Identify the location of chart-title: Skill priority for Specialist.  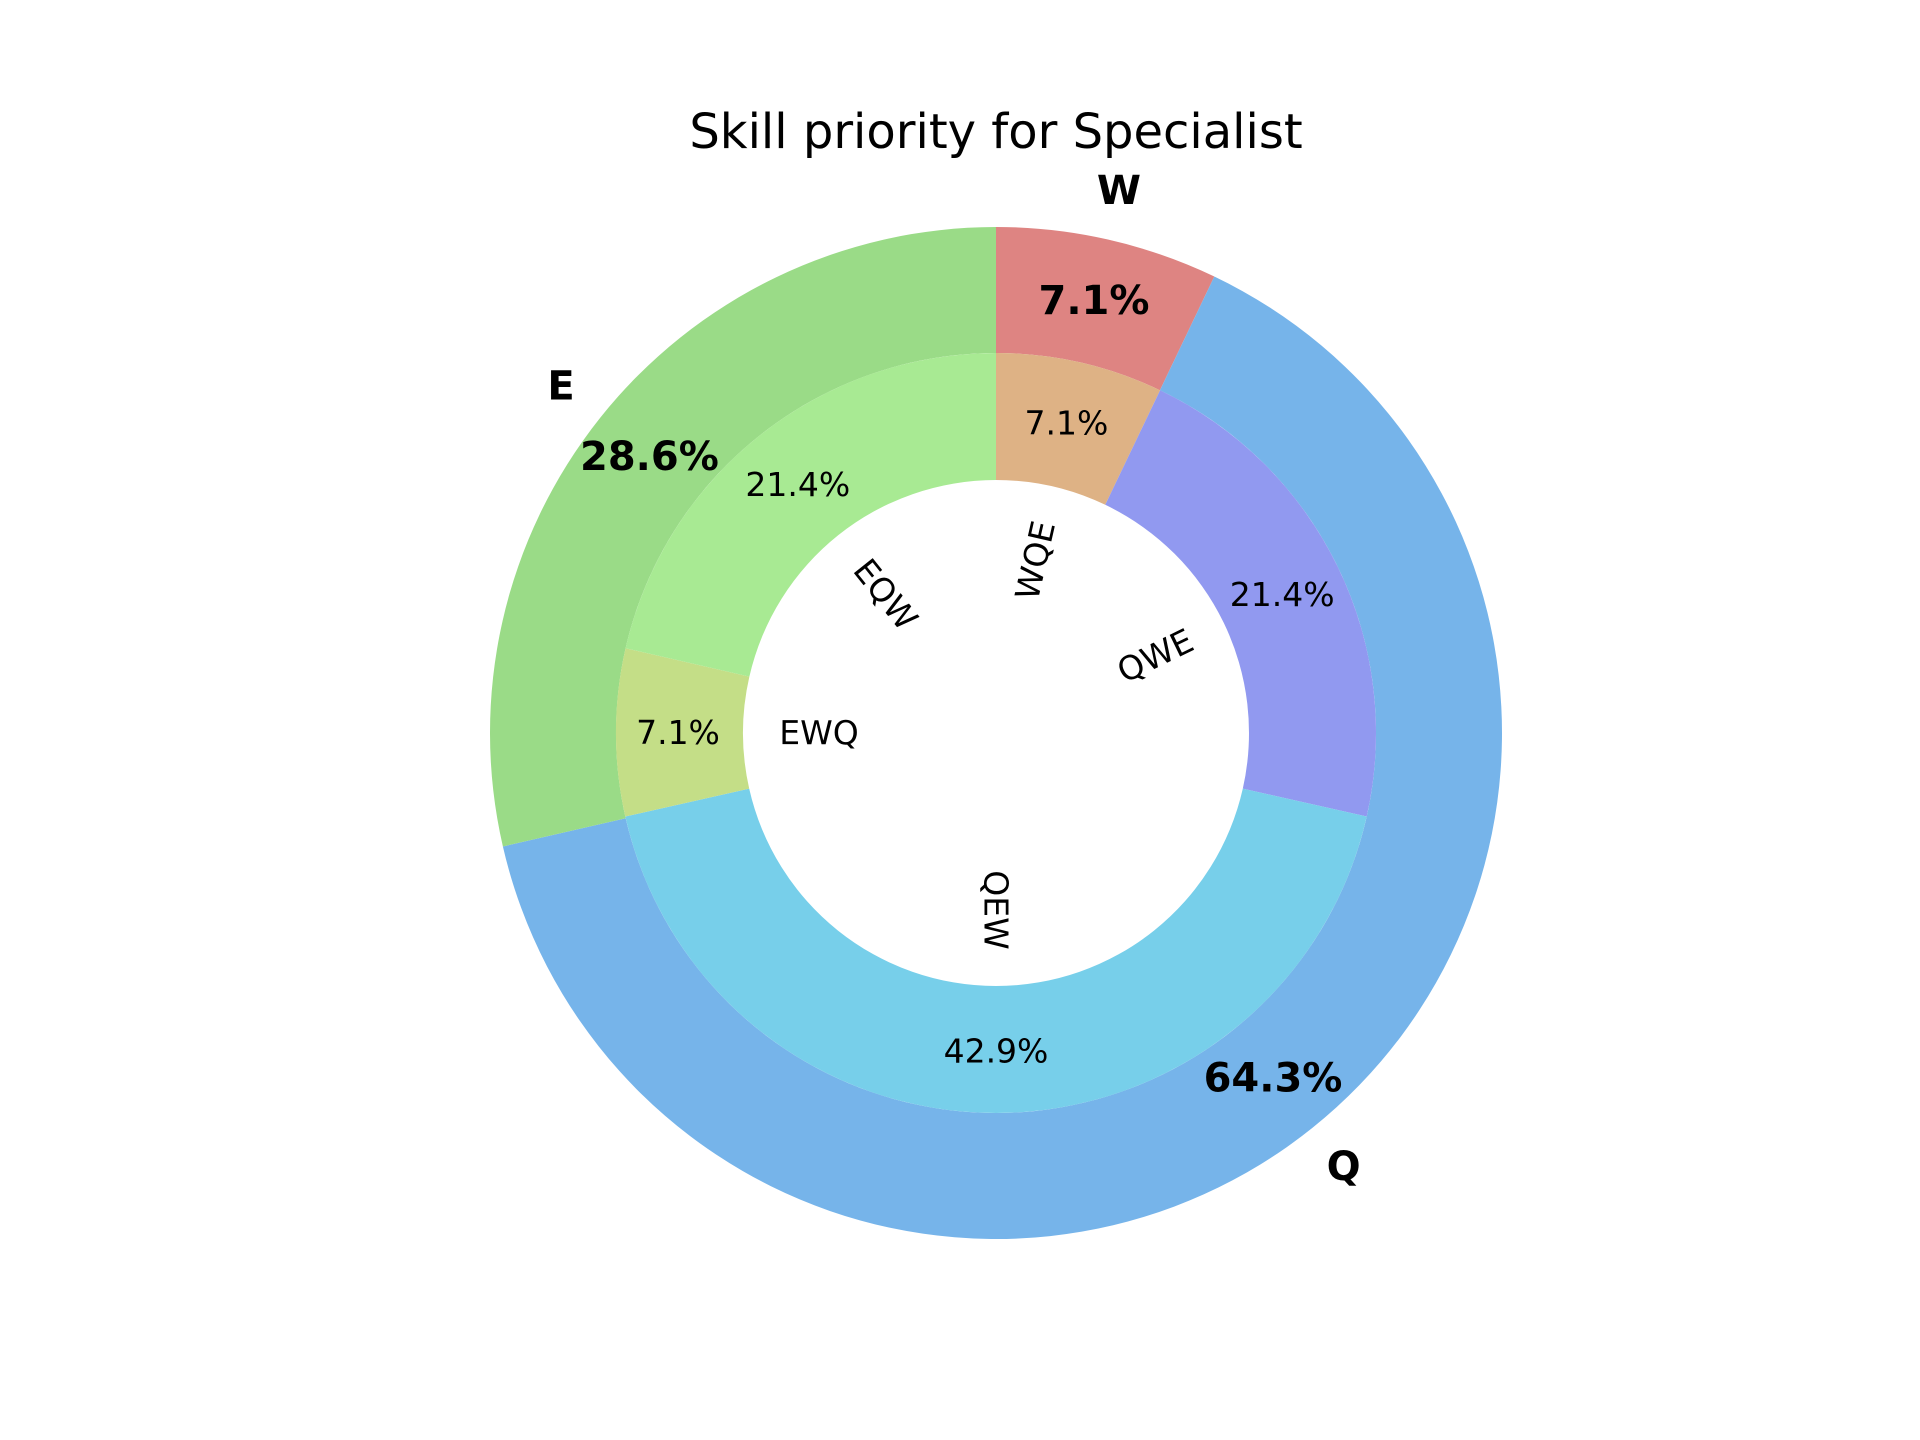
(995, 132).